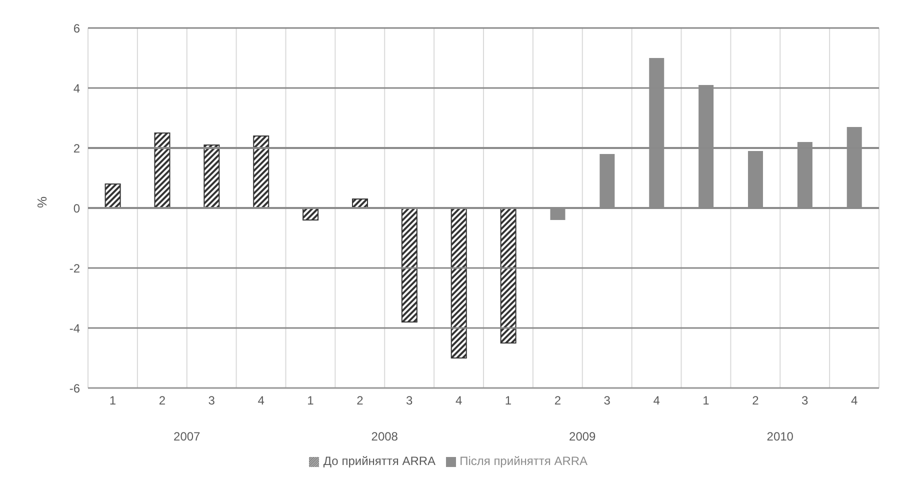 The image size is (901, 489). Describe the element at coordinates (76, 28) in the screenshot. I see `y-tick-label: 6` at that location.